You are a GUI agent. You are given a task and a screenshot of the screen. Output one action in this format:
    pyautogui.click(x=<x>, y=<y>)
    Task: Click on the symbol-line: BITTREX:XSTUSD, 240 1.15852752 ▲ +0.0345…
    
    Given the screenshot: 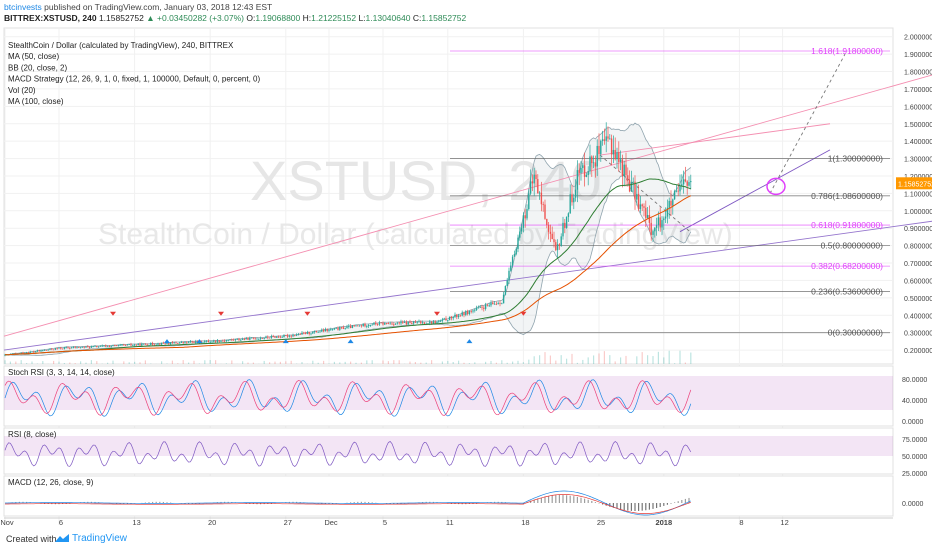 What is the action you would take?
    pyautogui.click(x=235, y=18)
    